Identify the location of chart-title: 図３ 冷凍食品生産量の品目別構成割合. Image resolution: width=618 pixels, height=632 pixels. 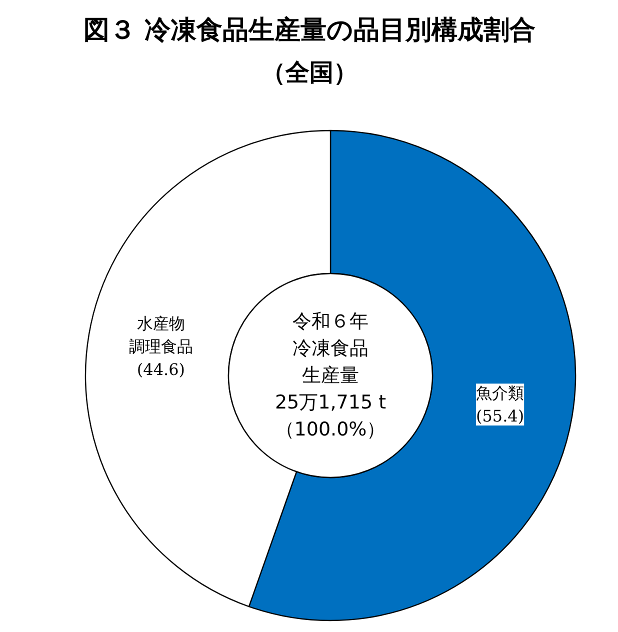
(309, 31).